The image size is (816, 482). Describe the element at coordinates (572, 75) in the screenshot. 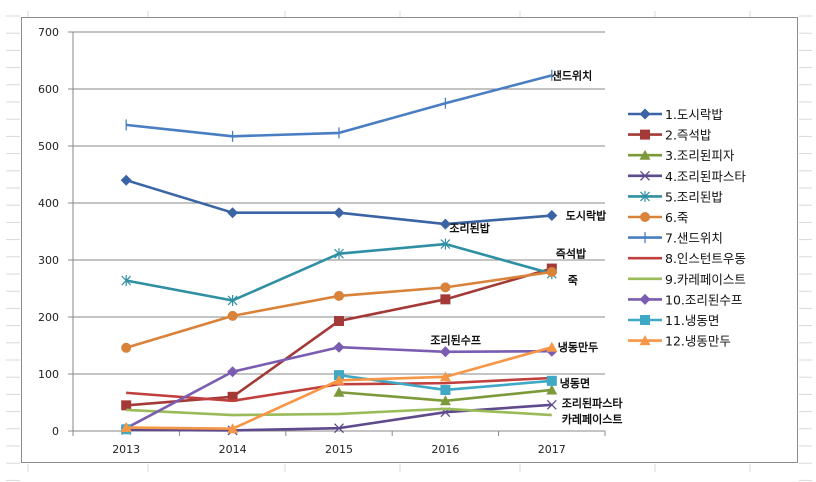

I see `data-annotation: 샌드위치` at that location.